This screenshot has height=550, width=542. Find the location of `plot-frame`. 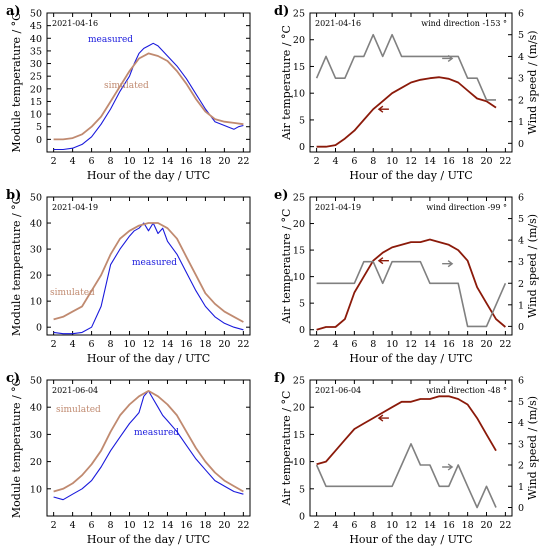

plot-frame is located at coordinates (148, 448).